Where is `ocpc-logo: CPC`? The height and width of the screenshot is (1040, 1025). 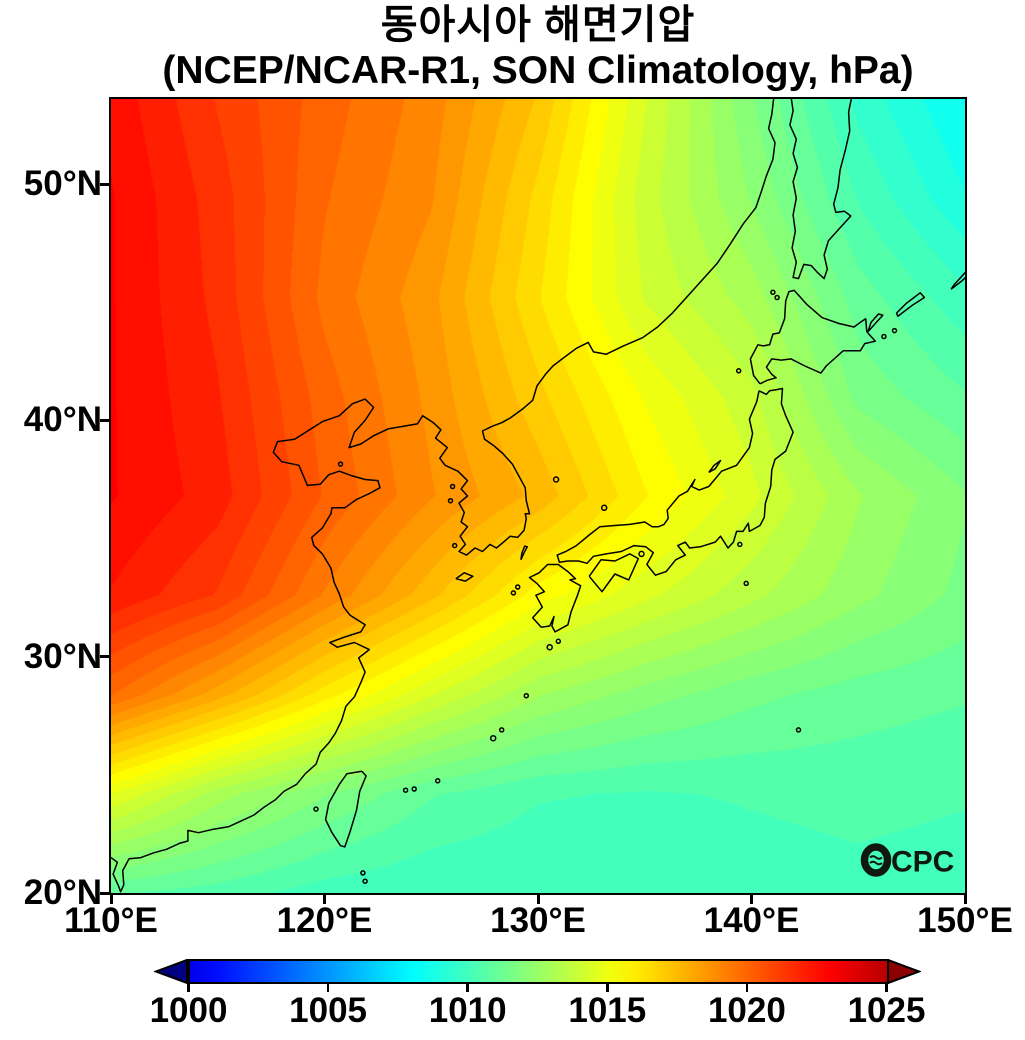
ocpc-logo: CPC is located at coordinates (907, 860).